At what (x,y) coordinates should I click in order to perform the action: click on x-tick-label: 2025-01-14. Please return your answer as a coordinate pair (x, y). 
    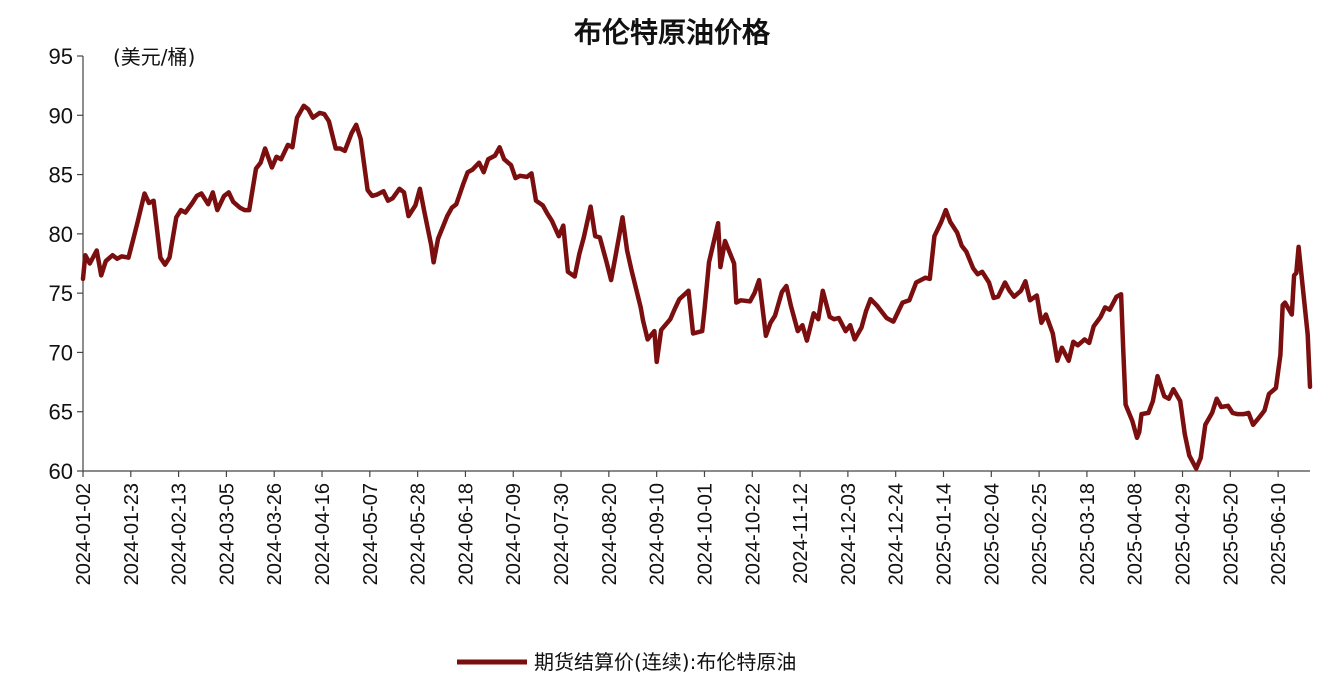
    Looking at the image, I should click on (944, 534).